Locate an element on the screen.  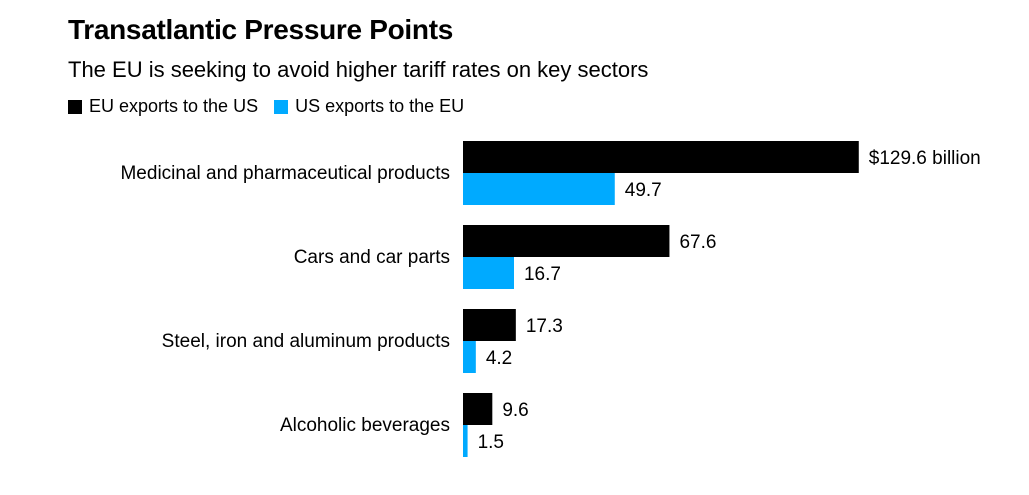
legend-item-us: US exports to the EU is located at coordinates (369, 106).